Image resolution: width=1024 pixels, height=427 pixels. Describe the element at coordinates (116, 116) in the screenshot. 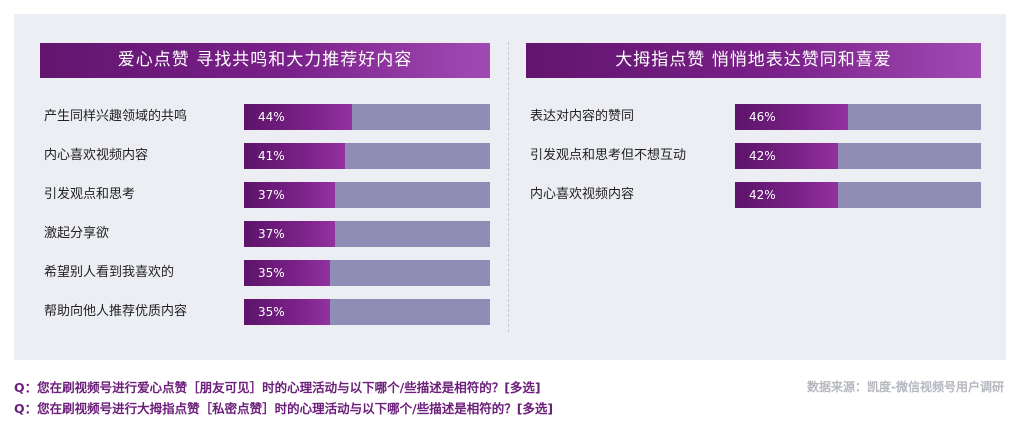

I see `bar-category-label: 产生同样兴趣领域的共鸣` at that location.